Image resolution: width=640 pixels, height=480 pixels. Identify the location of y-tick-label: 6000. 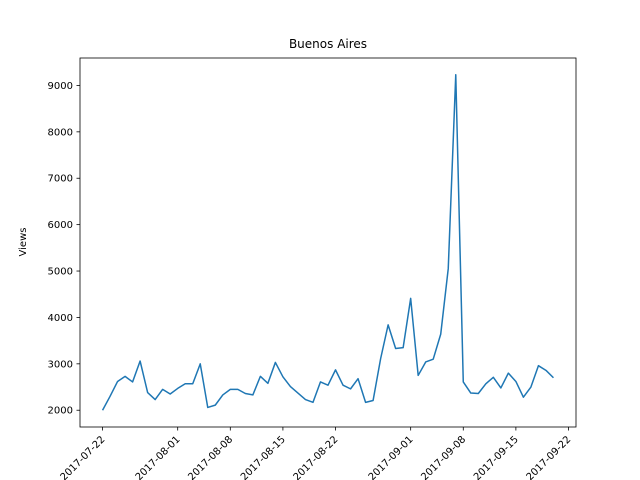
(60, 225).